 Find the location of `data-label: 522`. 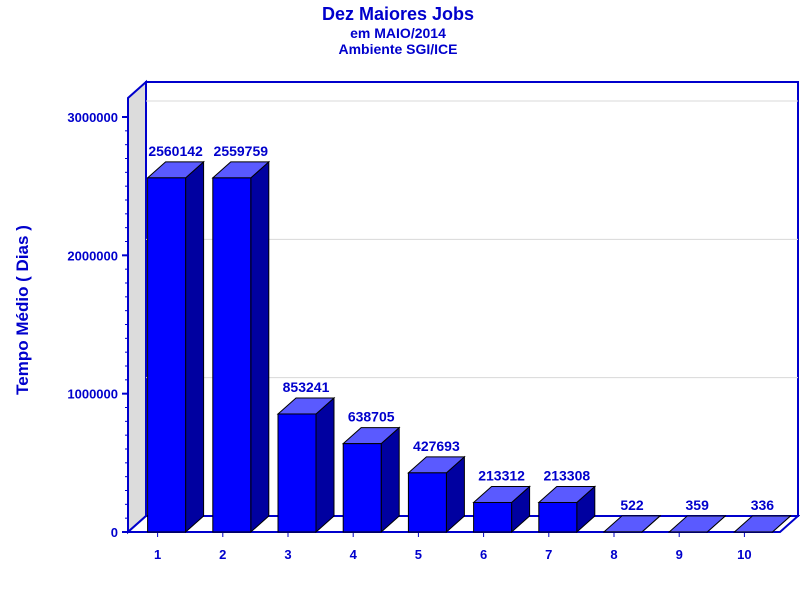

data-label: 522 is located at coordinates (632, 505).